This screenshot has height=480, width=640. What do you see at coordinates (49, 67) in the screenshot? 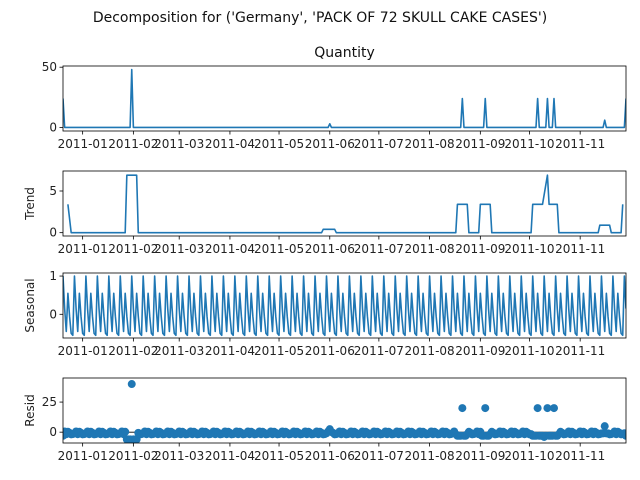
I see `y-tick-label: 50` at bounding box center [49, 67].